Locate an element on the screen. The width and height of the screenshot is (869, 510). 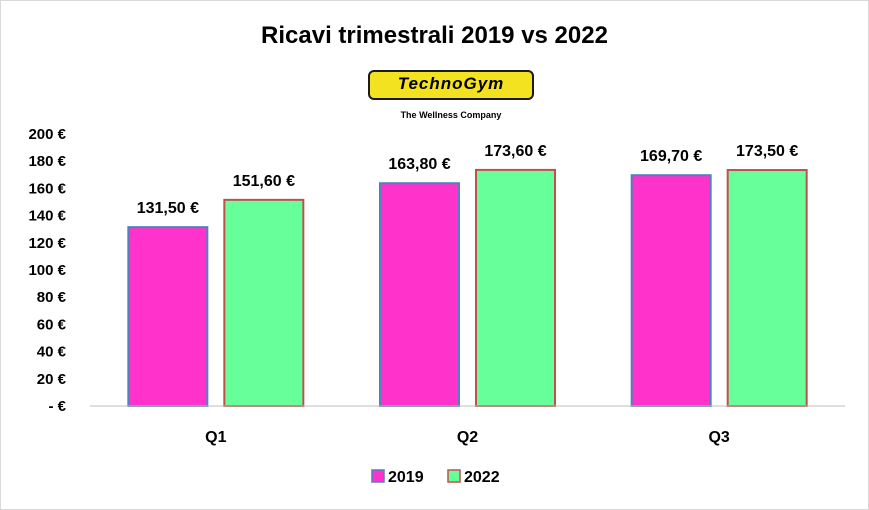
logo-badge is located at coordinates (451, 85).